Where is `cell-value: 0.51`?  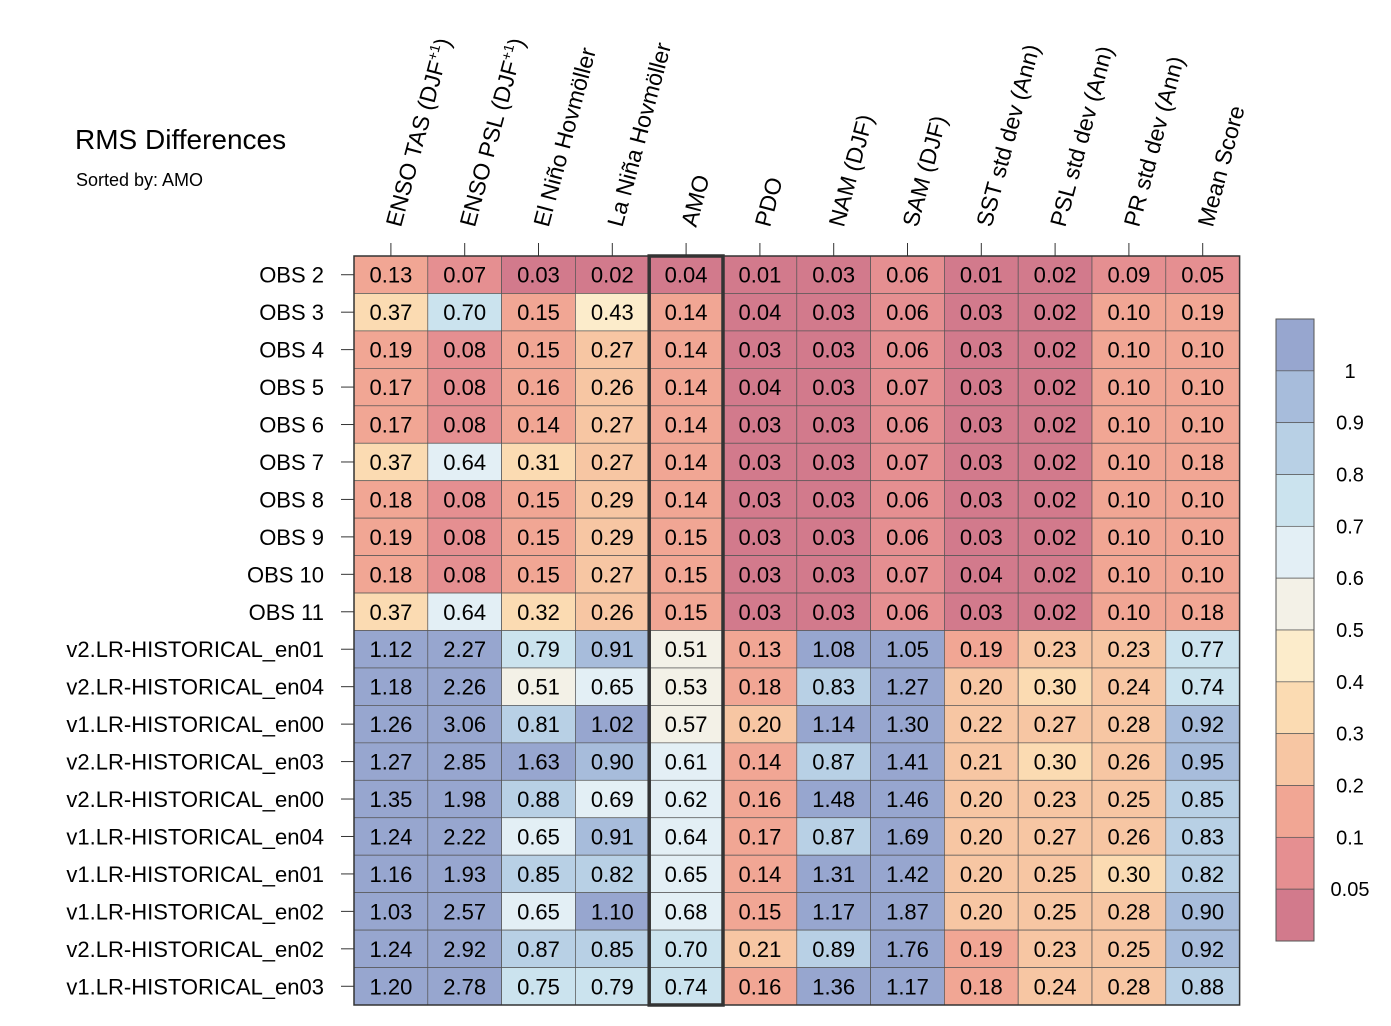
cell-value: 0.51 is located at coordinates (538, 687).